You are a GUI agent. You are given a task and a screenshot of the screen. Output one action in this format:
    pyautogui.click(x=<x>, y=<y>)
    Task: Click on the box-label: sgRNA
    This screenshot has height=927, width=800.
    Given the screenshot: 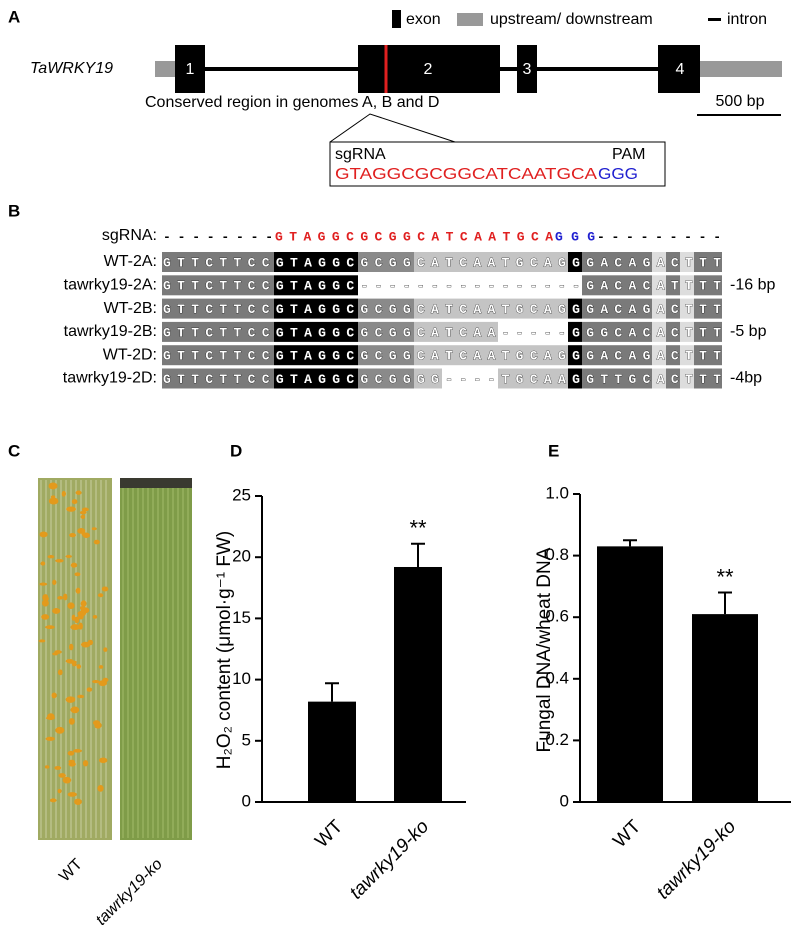 What is the action you would take?
    pyautogui.click(x=360, y=154)
    